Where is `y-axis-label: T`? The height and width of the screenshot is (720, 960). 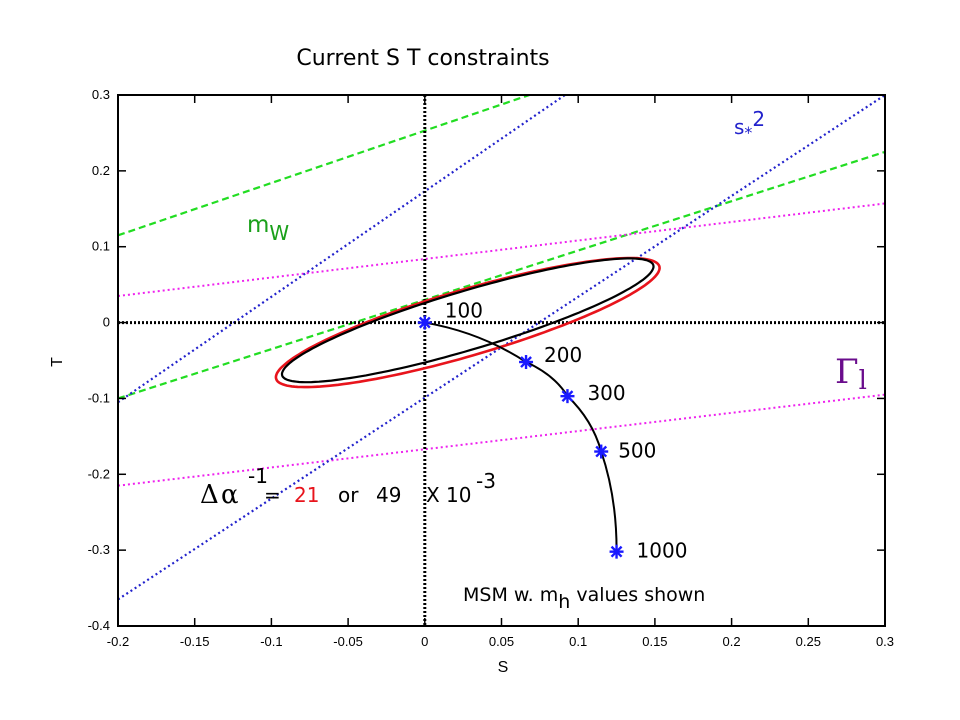 y-axis-label: T is located at coordinates (57, 362).